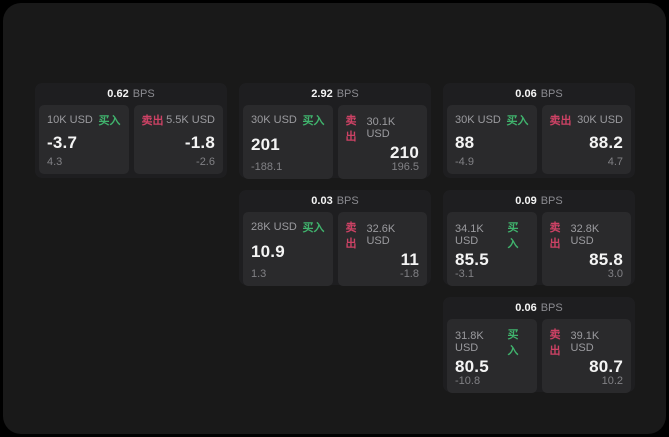 The width and height of the screenshot is (669, 437). Describe the element at coordinates (539, 141) in the screenshot. I see `buy-sell-panels: 30K USD 买入 88 -4.9 卖出 30K USD 88.2 4.7` at that location.